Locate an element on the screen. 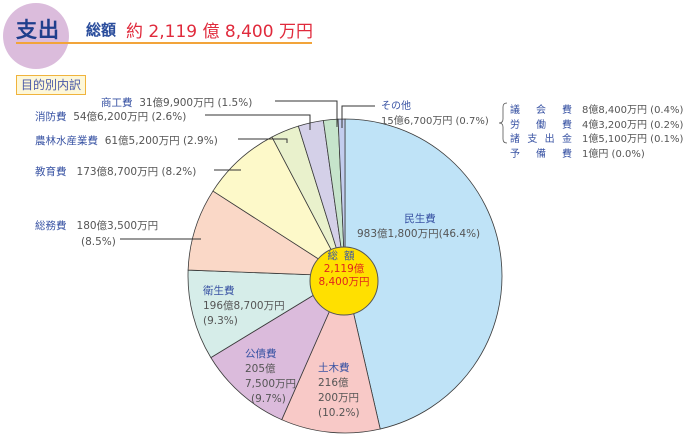 The height and width of the screenshot is (440, 700). sonota-breakdown-row: 労働費 4億3,200万円 (0.2%) is located at coordinates (596, 126).